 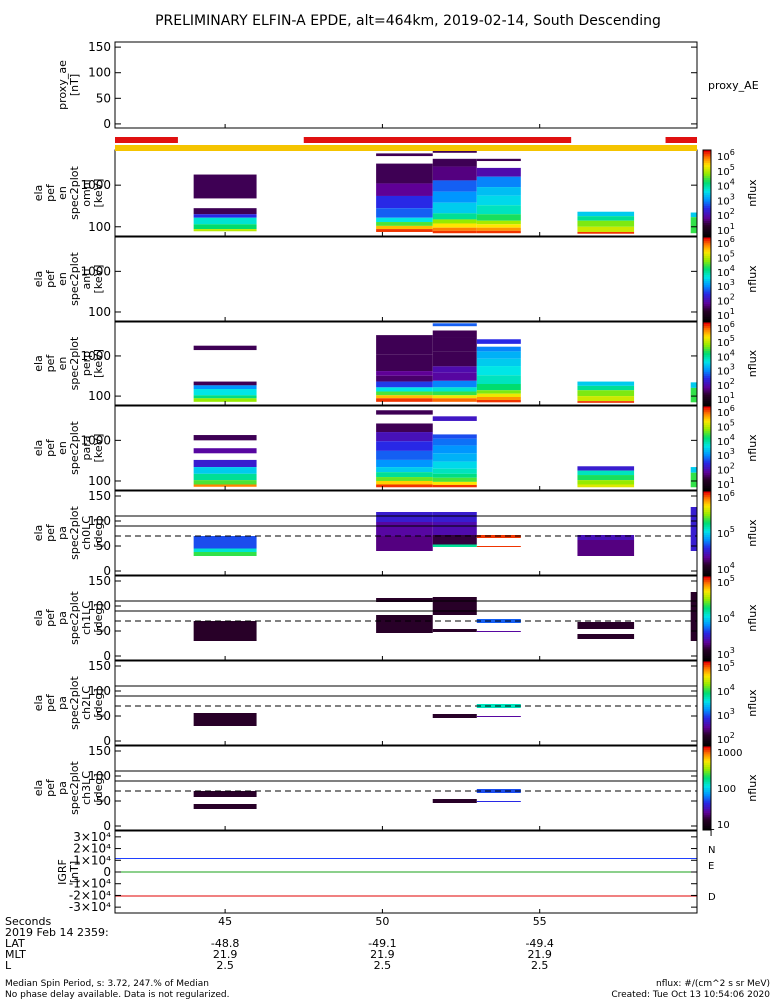 I want to click on ylabel-line: omni, so click(x=86, y=192).